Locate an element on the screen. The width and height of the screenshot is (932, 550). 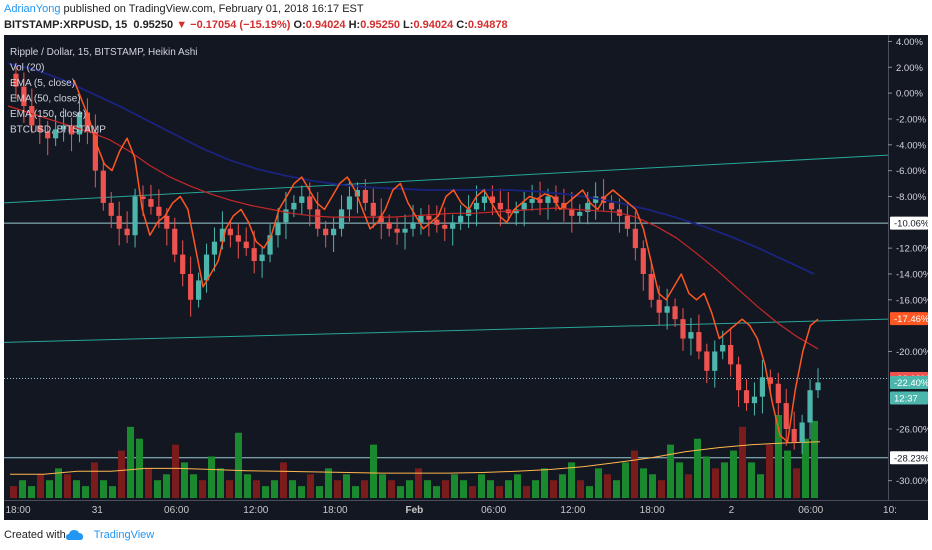
y-tick-label: -12.00% is located at coordinates (912, 249).